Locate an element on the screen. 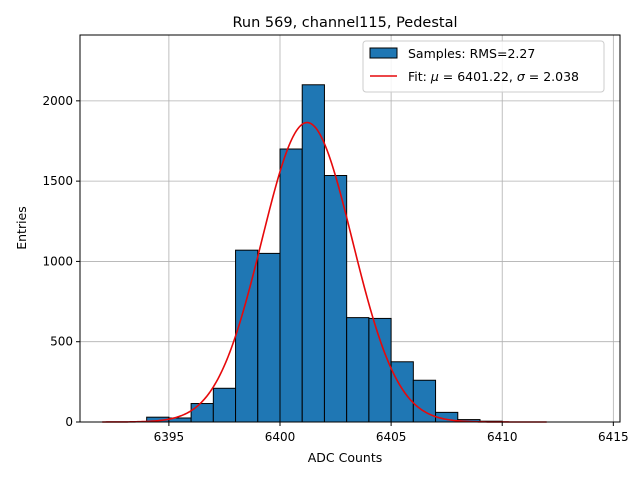 Image resolution: width=640 pixels, height=480 pixels. legend-label-samples: Samples: RMS=2.27 is located at coordinates (471, 53).